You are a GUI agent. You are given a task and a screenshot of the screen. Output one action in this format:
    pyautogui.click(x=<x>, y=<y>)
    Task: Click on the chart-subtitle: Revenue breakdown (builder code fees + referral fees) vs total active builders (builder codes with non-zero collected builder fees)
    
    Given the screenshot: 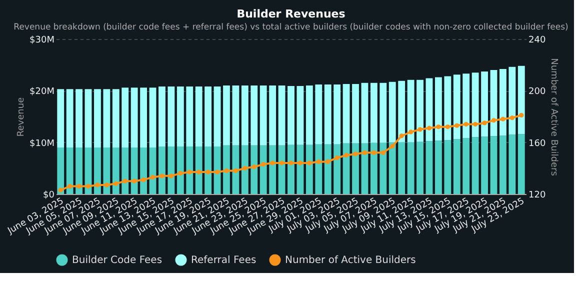 What is the action you would take?
    pyautogui.click(x=291, y=27)
    